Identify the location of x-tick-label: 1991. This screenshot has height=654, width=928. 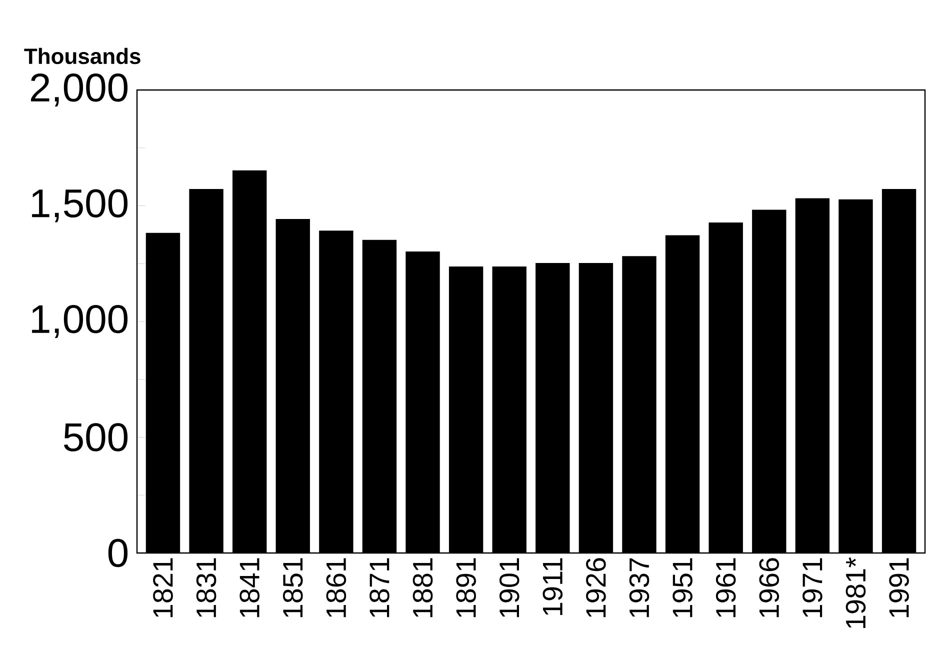
(899, 588).